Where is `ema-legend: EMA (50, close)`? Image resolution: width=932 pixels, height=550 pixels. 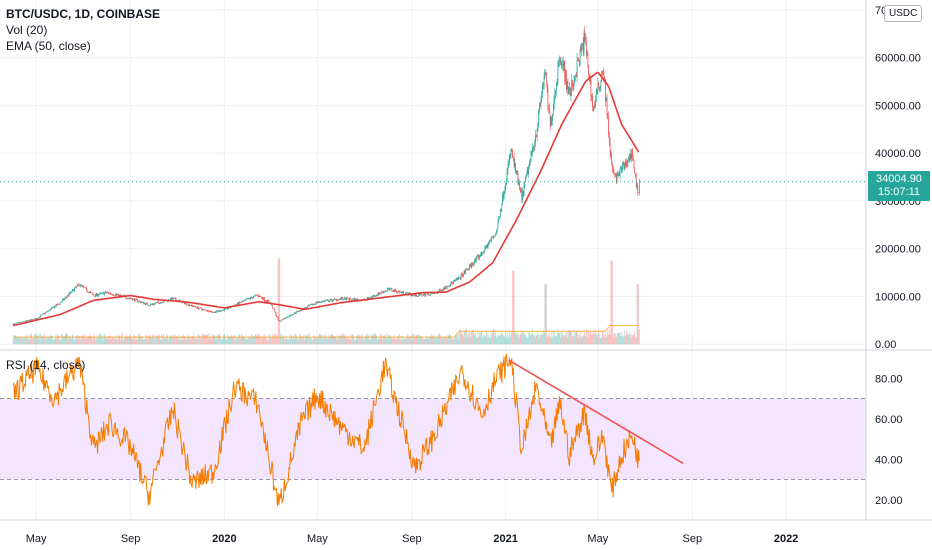 ema-legend: EMA (50, close) is located at coordinates (48, 46).